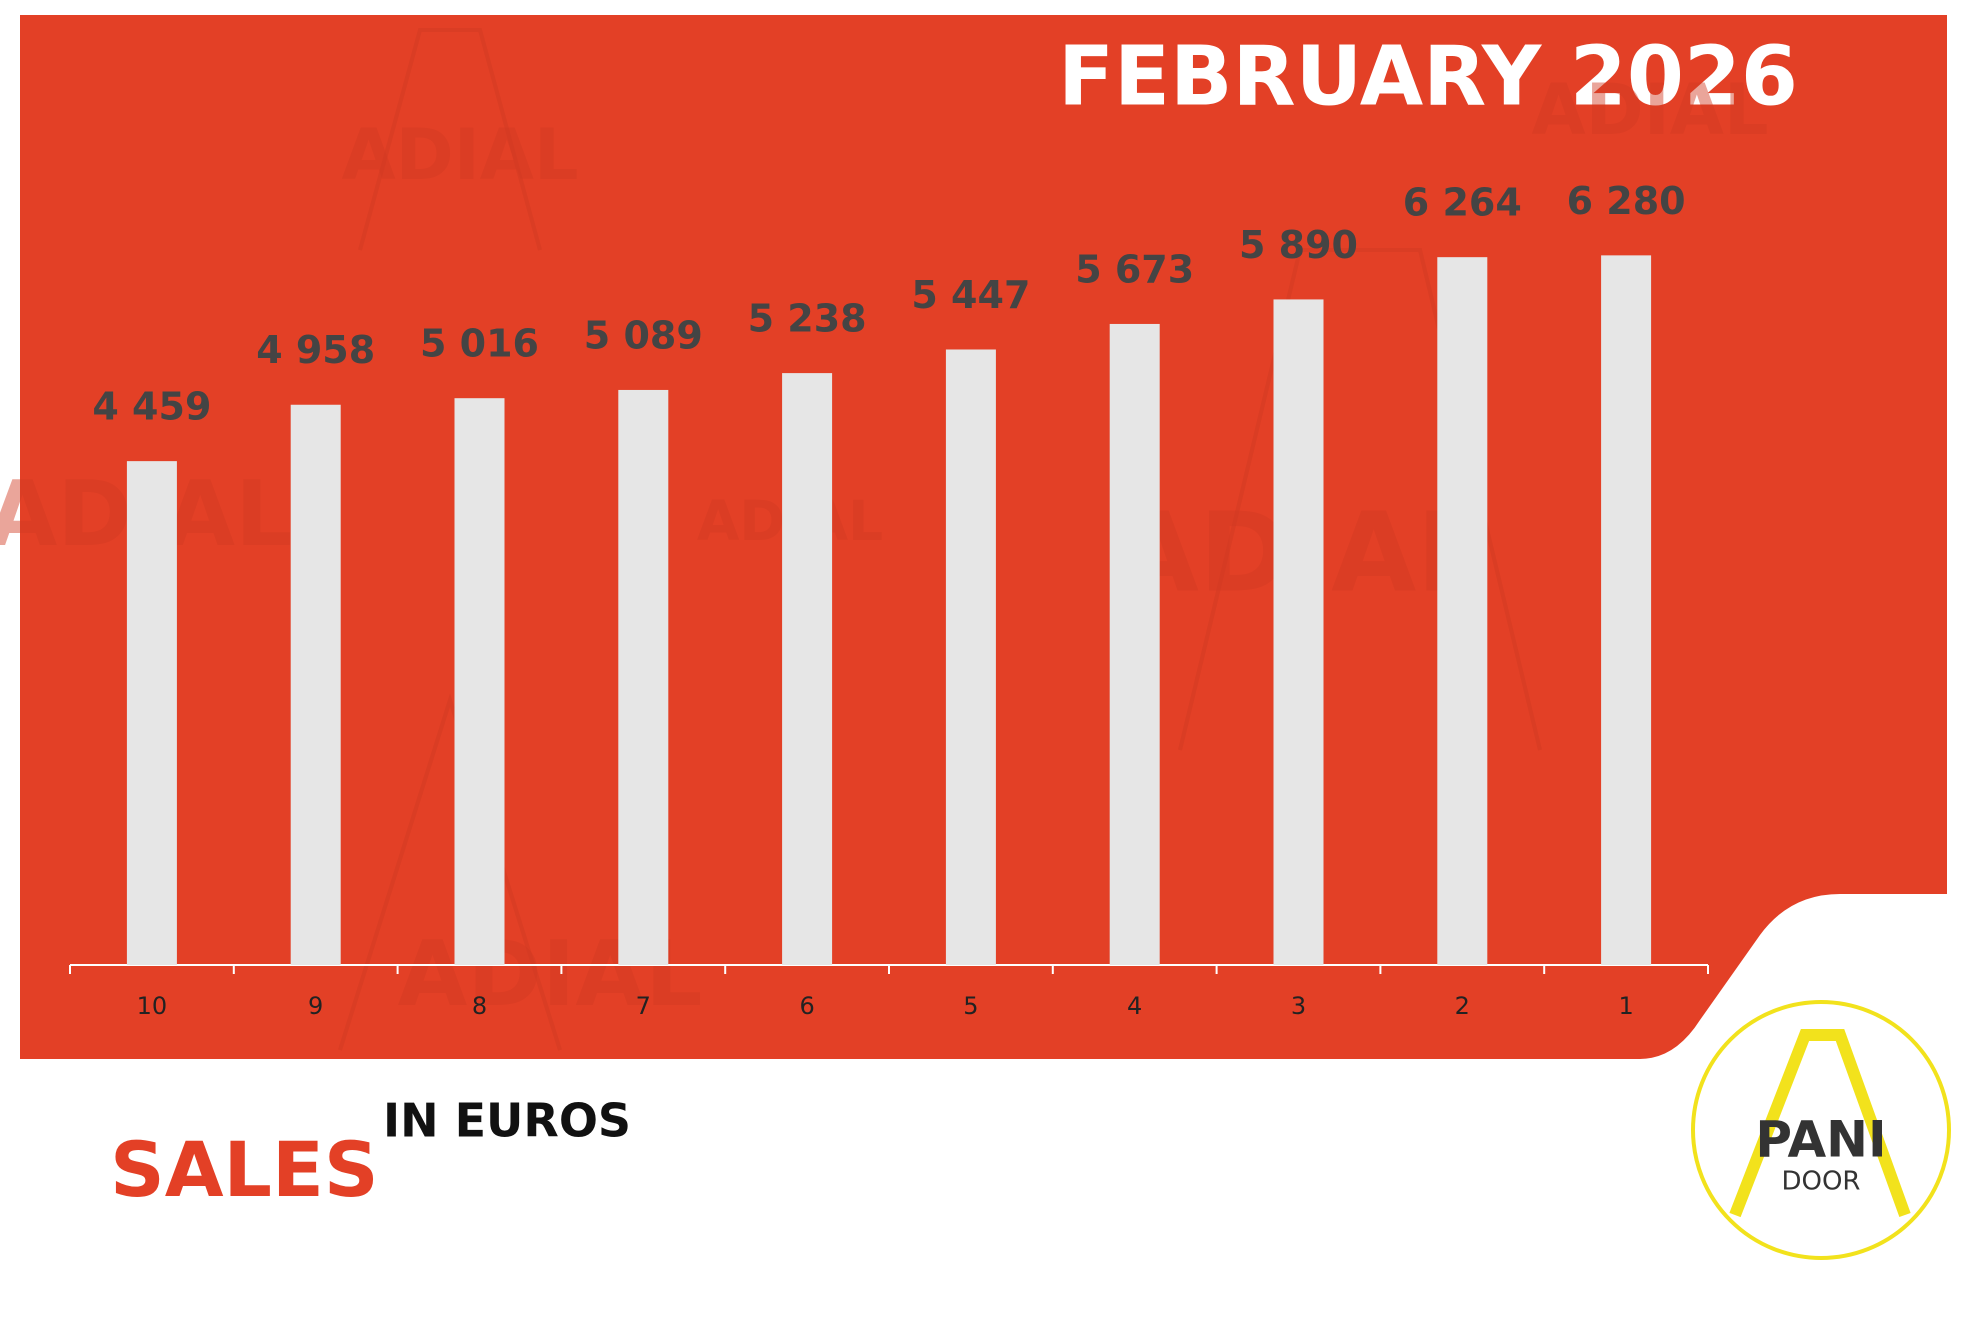  Describe the element at coordinates (1462, 203) in the screenshot. I see `value-label: 6 264` at that location.